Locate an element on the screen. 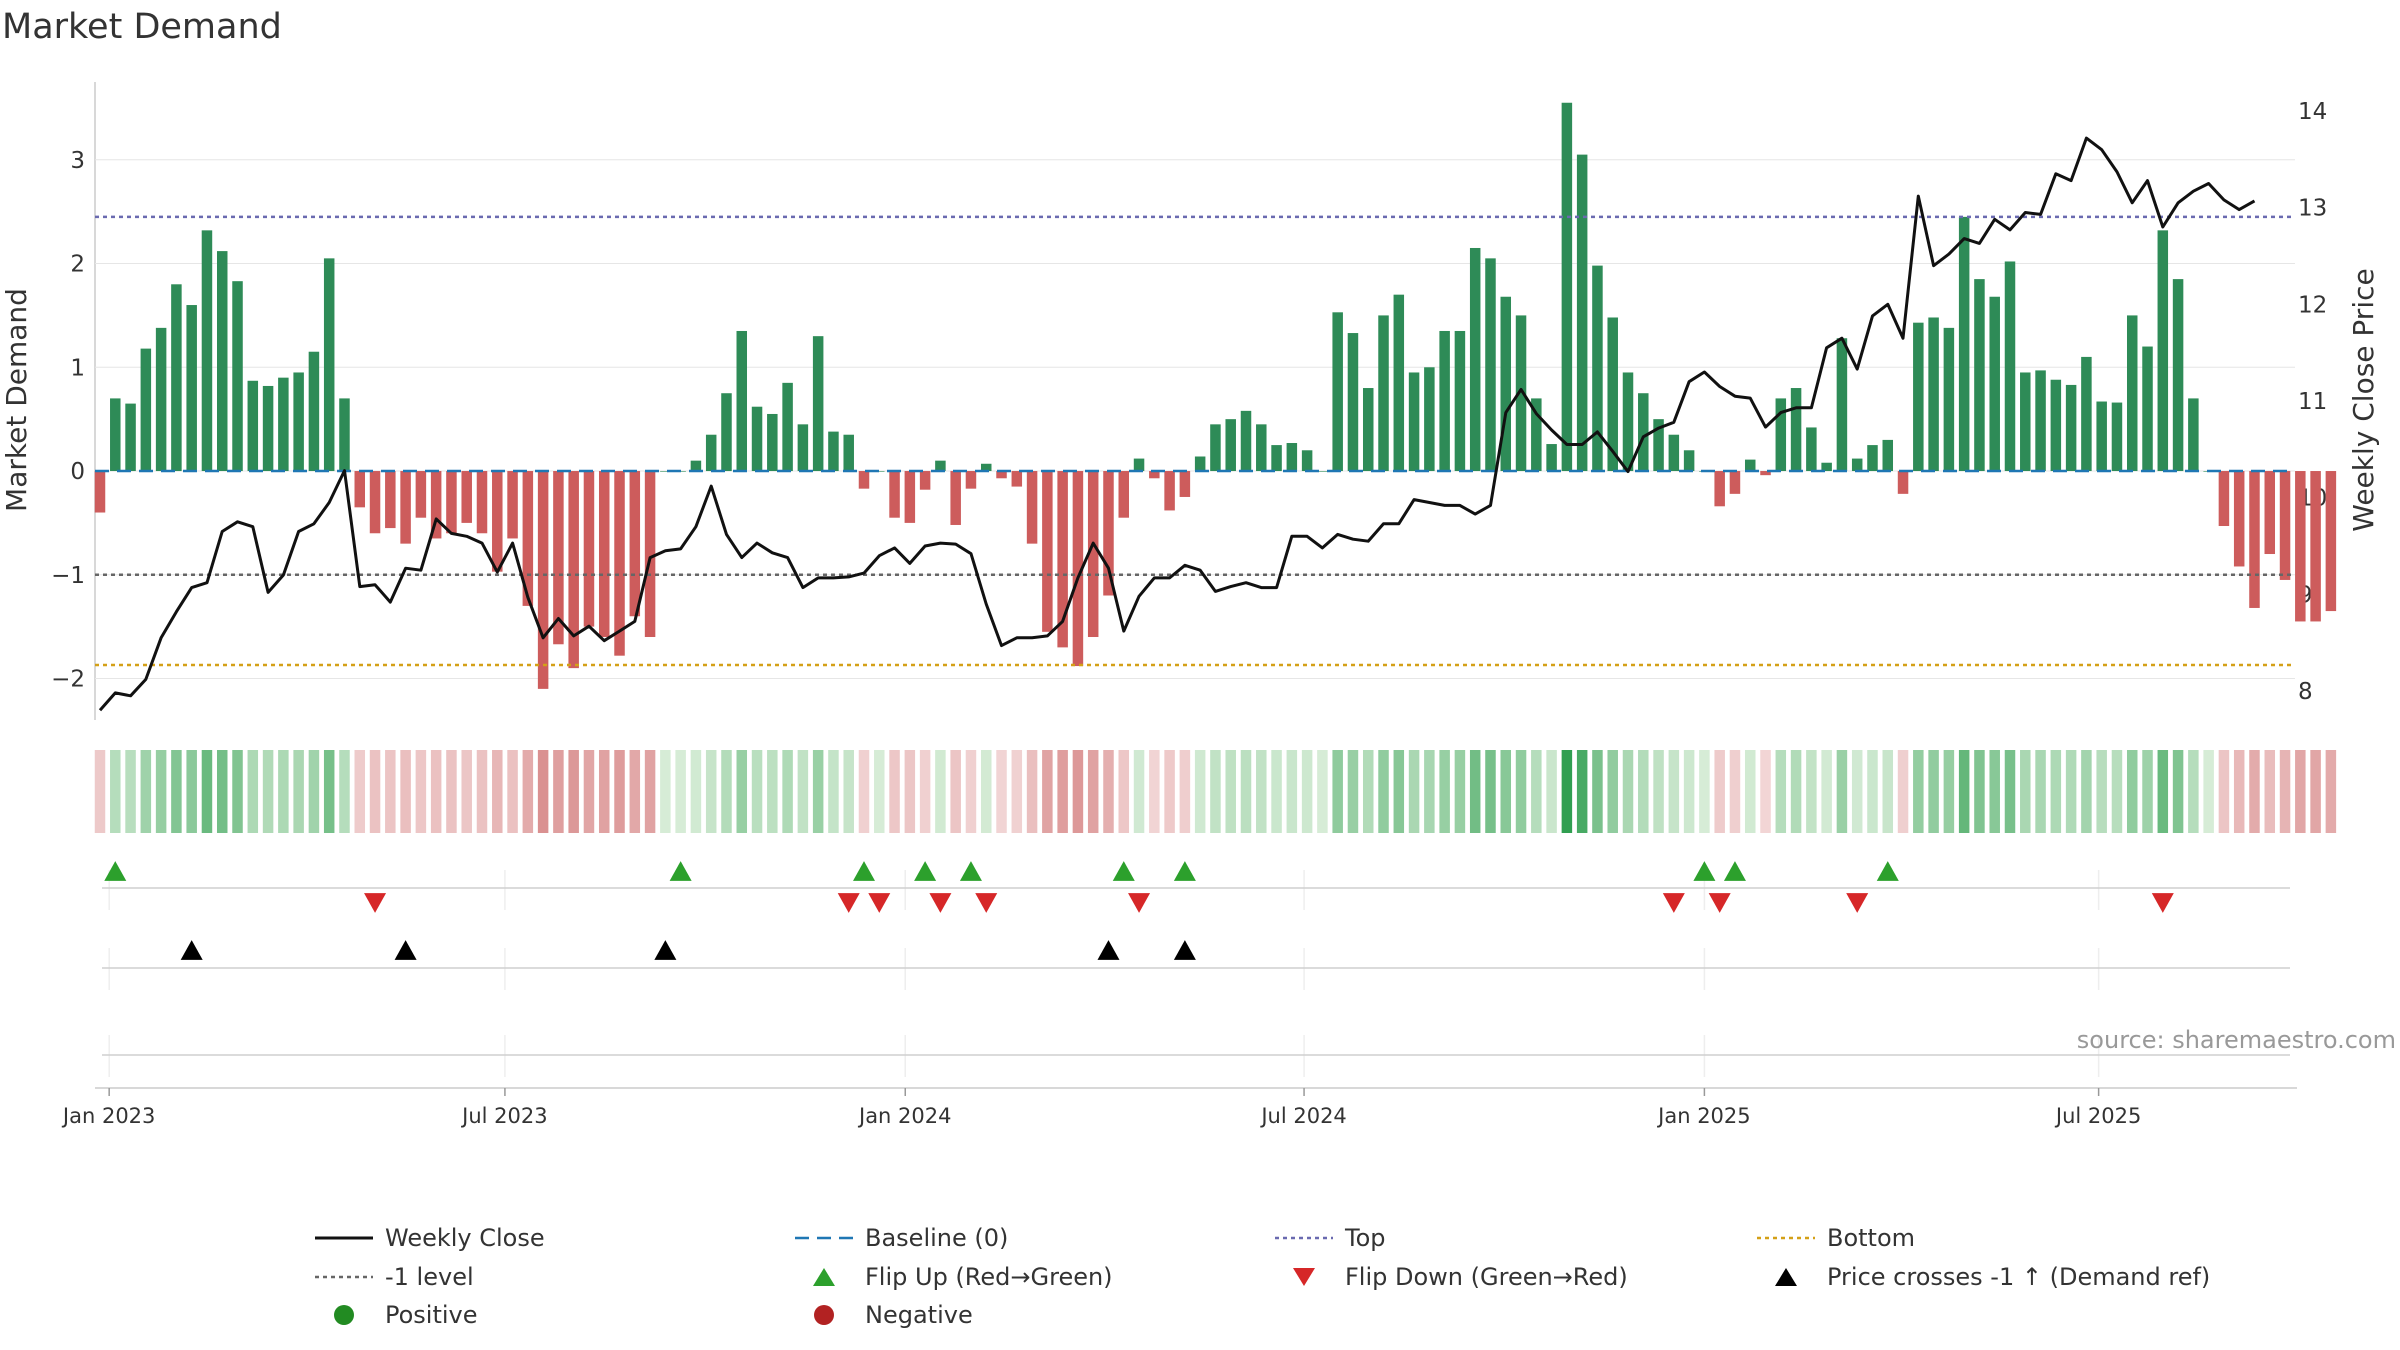  legend-label: Weekly Close is located at coordinates (465, 1238).